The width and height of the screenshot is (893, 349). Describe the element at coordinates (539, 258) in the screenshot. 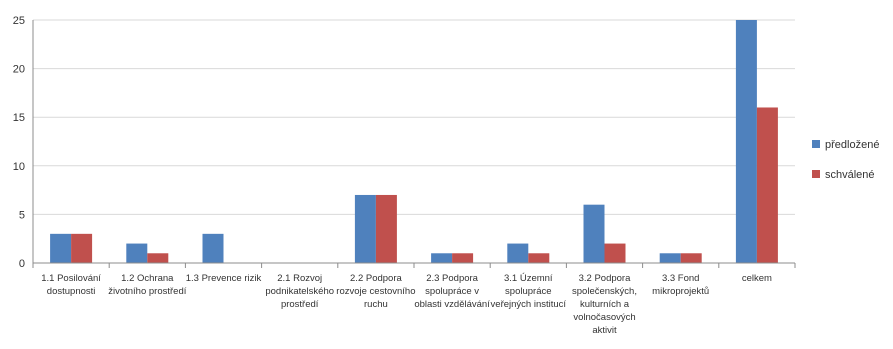

I see `bar-schválené-6` at that location.